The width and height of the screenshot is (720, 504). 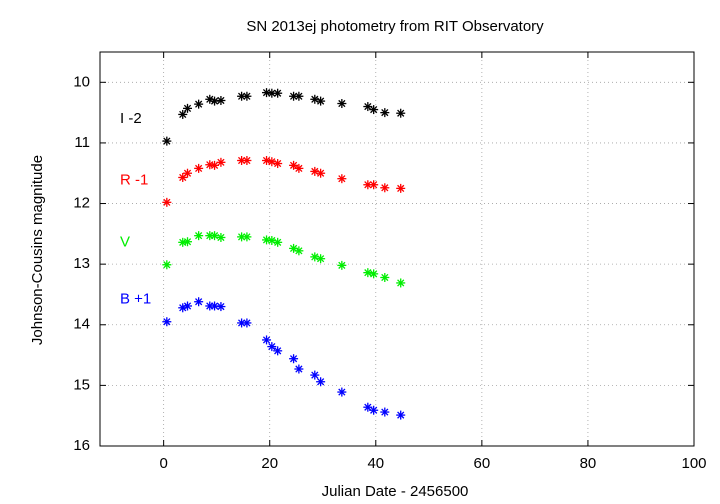 What do you see at coordinates (588, 463) in the screenshot?
I see `x-tick-label: 80` at bounding box center [588, 463].